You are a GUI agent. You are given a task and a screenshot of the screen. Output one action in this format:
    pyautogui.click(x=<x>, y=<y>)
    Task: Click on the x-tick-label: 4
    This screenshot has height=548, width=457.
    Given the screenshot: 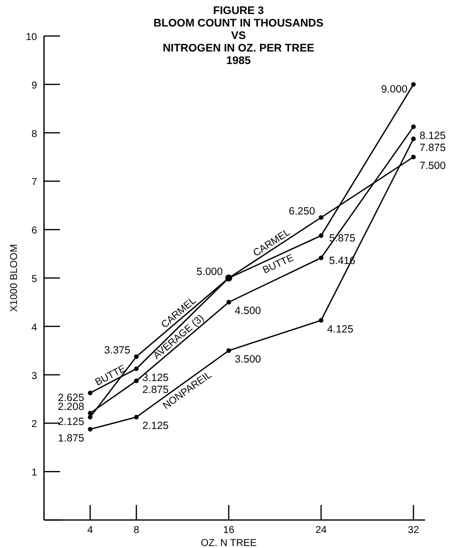 What is the action you would take?
    pyautogui.click(x=90, y=530)
    